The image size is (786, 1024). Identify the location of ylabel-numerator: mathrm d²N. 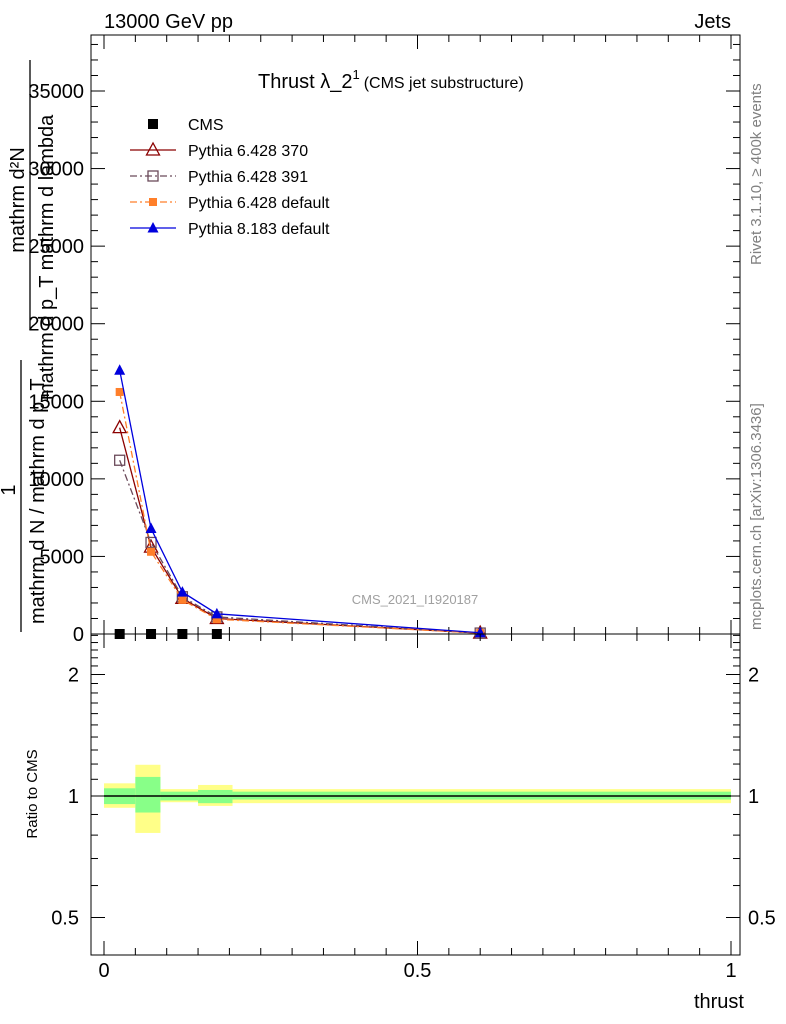
(18, 200).